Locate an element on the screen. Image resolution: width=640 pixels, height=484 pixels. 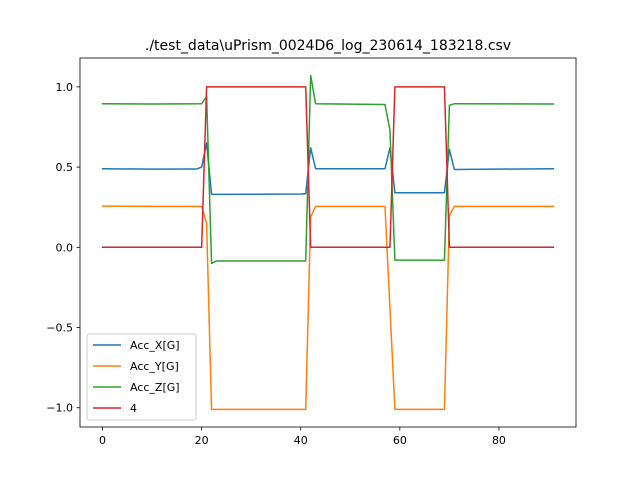
legend-label-0: Acc_X[G] is located at coordinates (155, 345).